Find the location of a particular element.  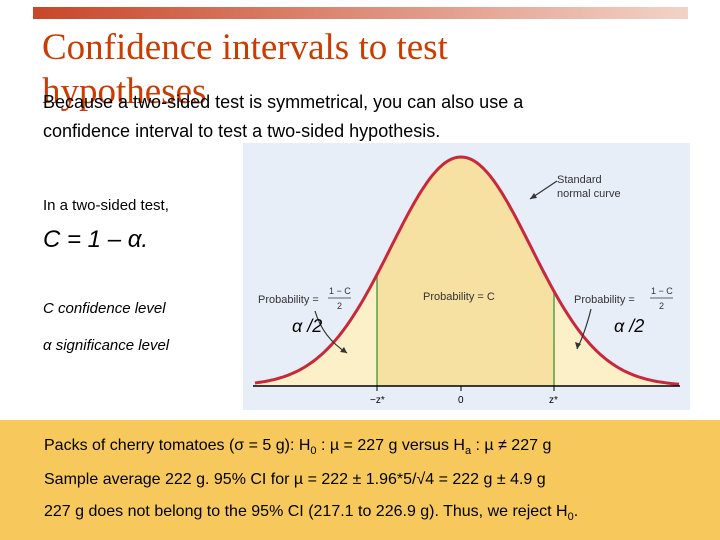

prob-left-frac-num: 1 − C is located at coordinates (340, 291).